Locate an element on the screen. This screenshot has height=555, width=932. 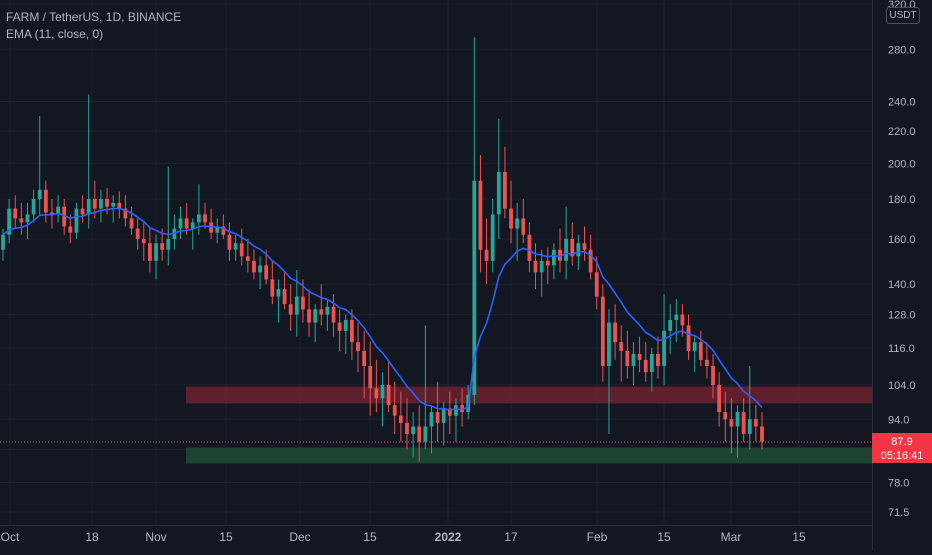
bar-countdown: 05:16:41 is located at coordinates (902, 456).